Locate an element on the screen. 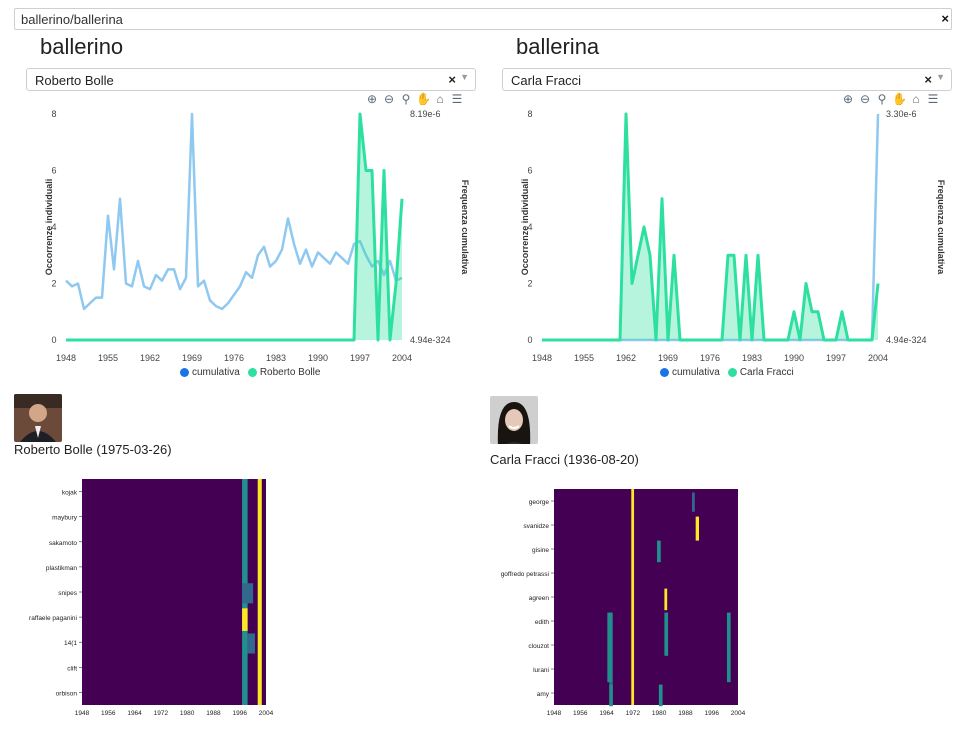 This screenshot has height=729, width=955. left-person-clear-icon: × is located at coordinates (452, 79).